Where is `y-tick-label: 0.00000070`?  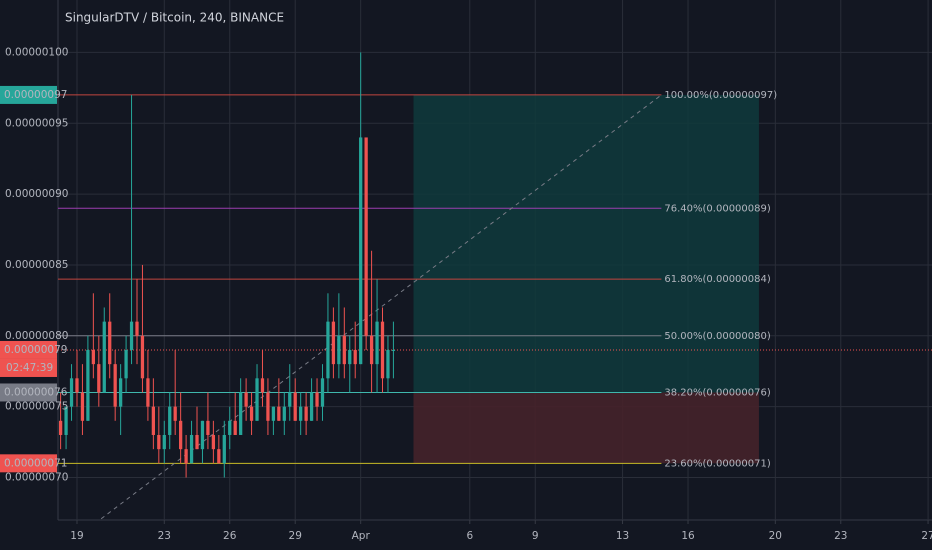
y-tick-label: 0.00000070 is located at coordinates (36, 477).